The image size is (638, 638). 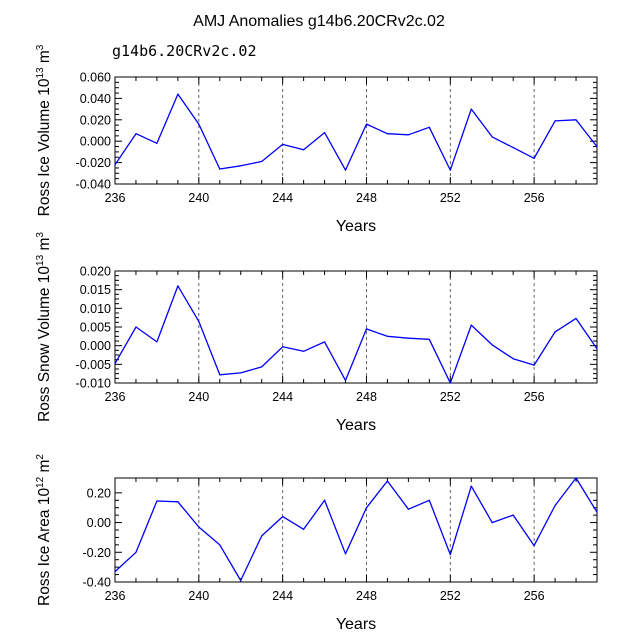 What do you see at coordinates (44, 327) in the screenshot?
I see `y-axis-label: Ross Snow Volume 1013 m3` at bounding box center [44, 327].